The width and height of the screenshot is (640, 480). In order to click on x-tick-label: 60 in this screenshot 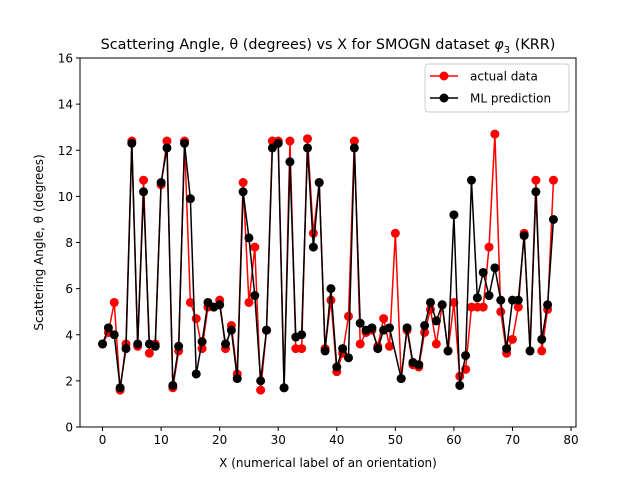, I will do `click(453, 440)`.